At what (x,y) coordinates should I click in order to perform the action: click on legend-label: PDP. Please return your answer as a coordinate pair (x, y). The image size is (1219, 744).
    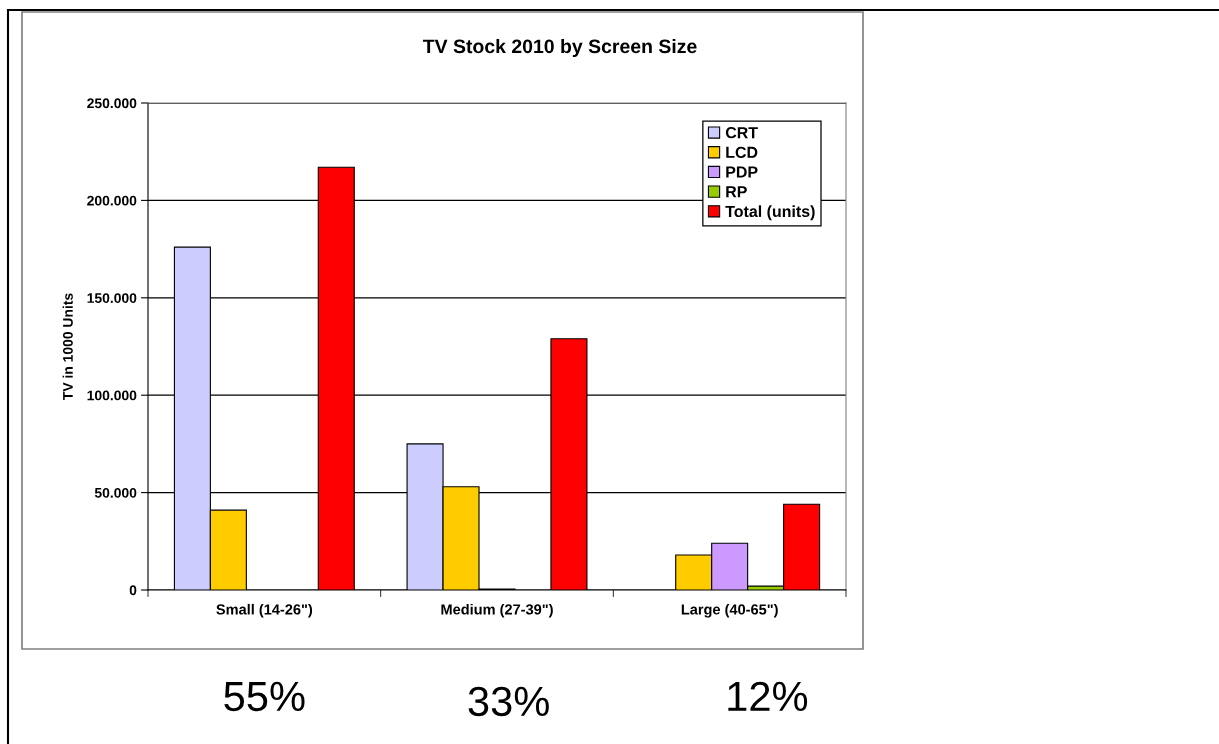
    Looking at the image, I should click on (742, 172).